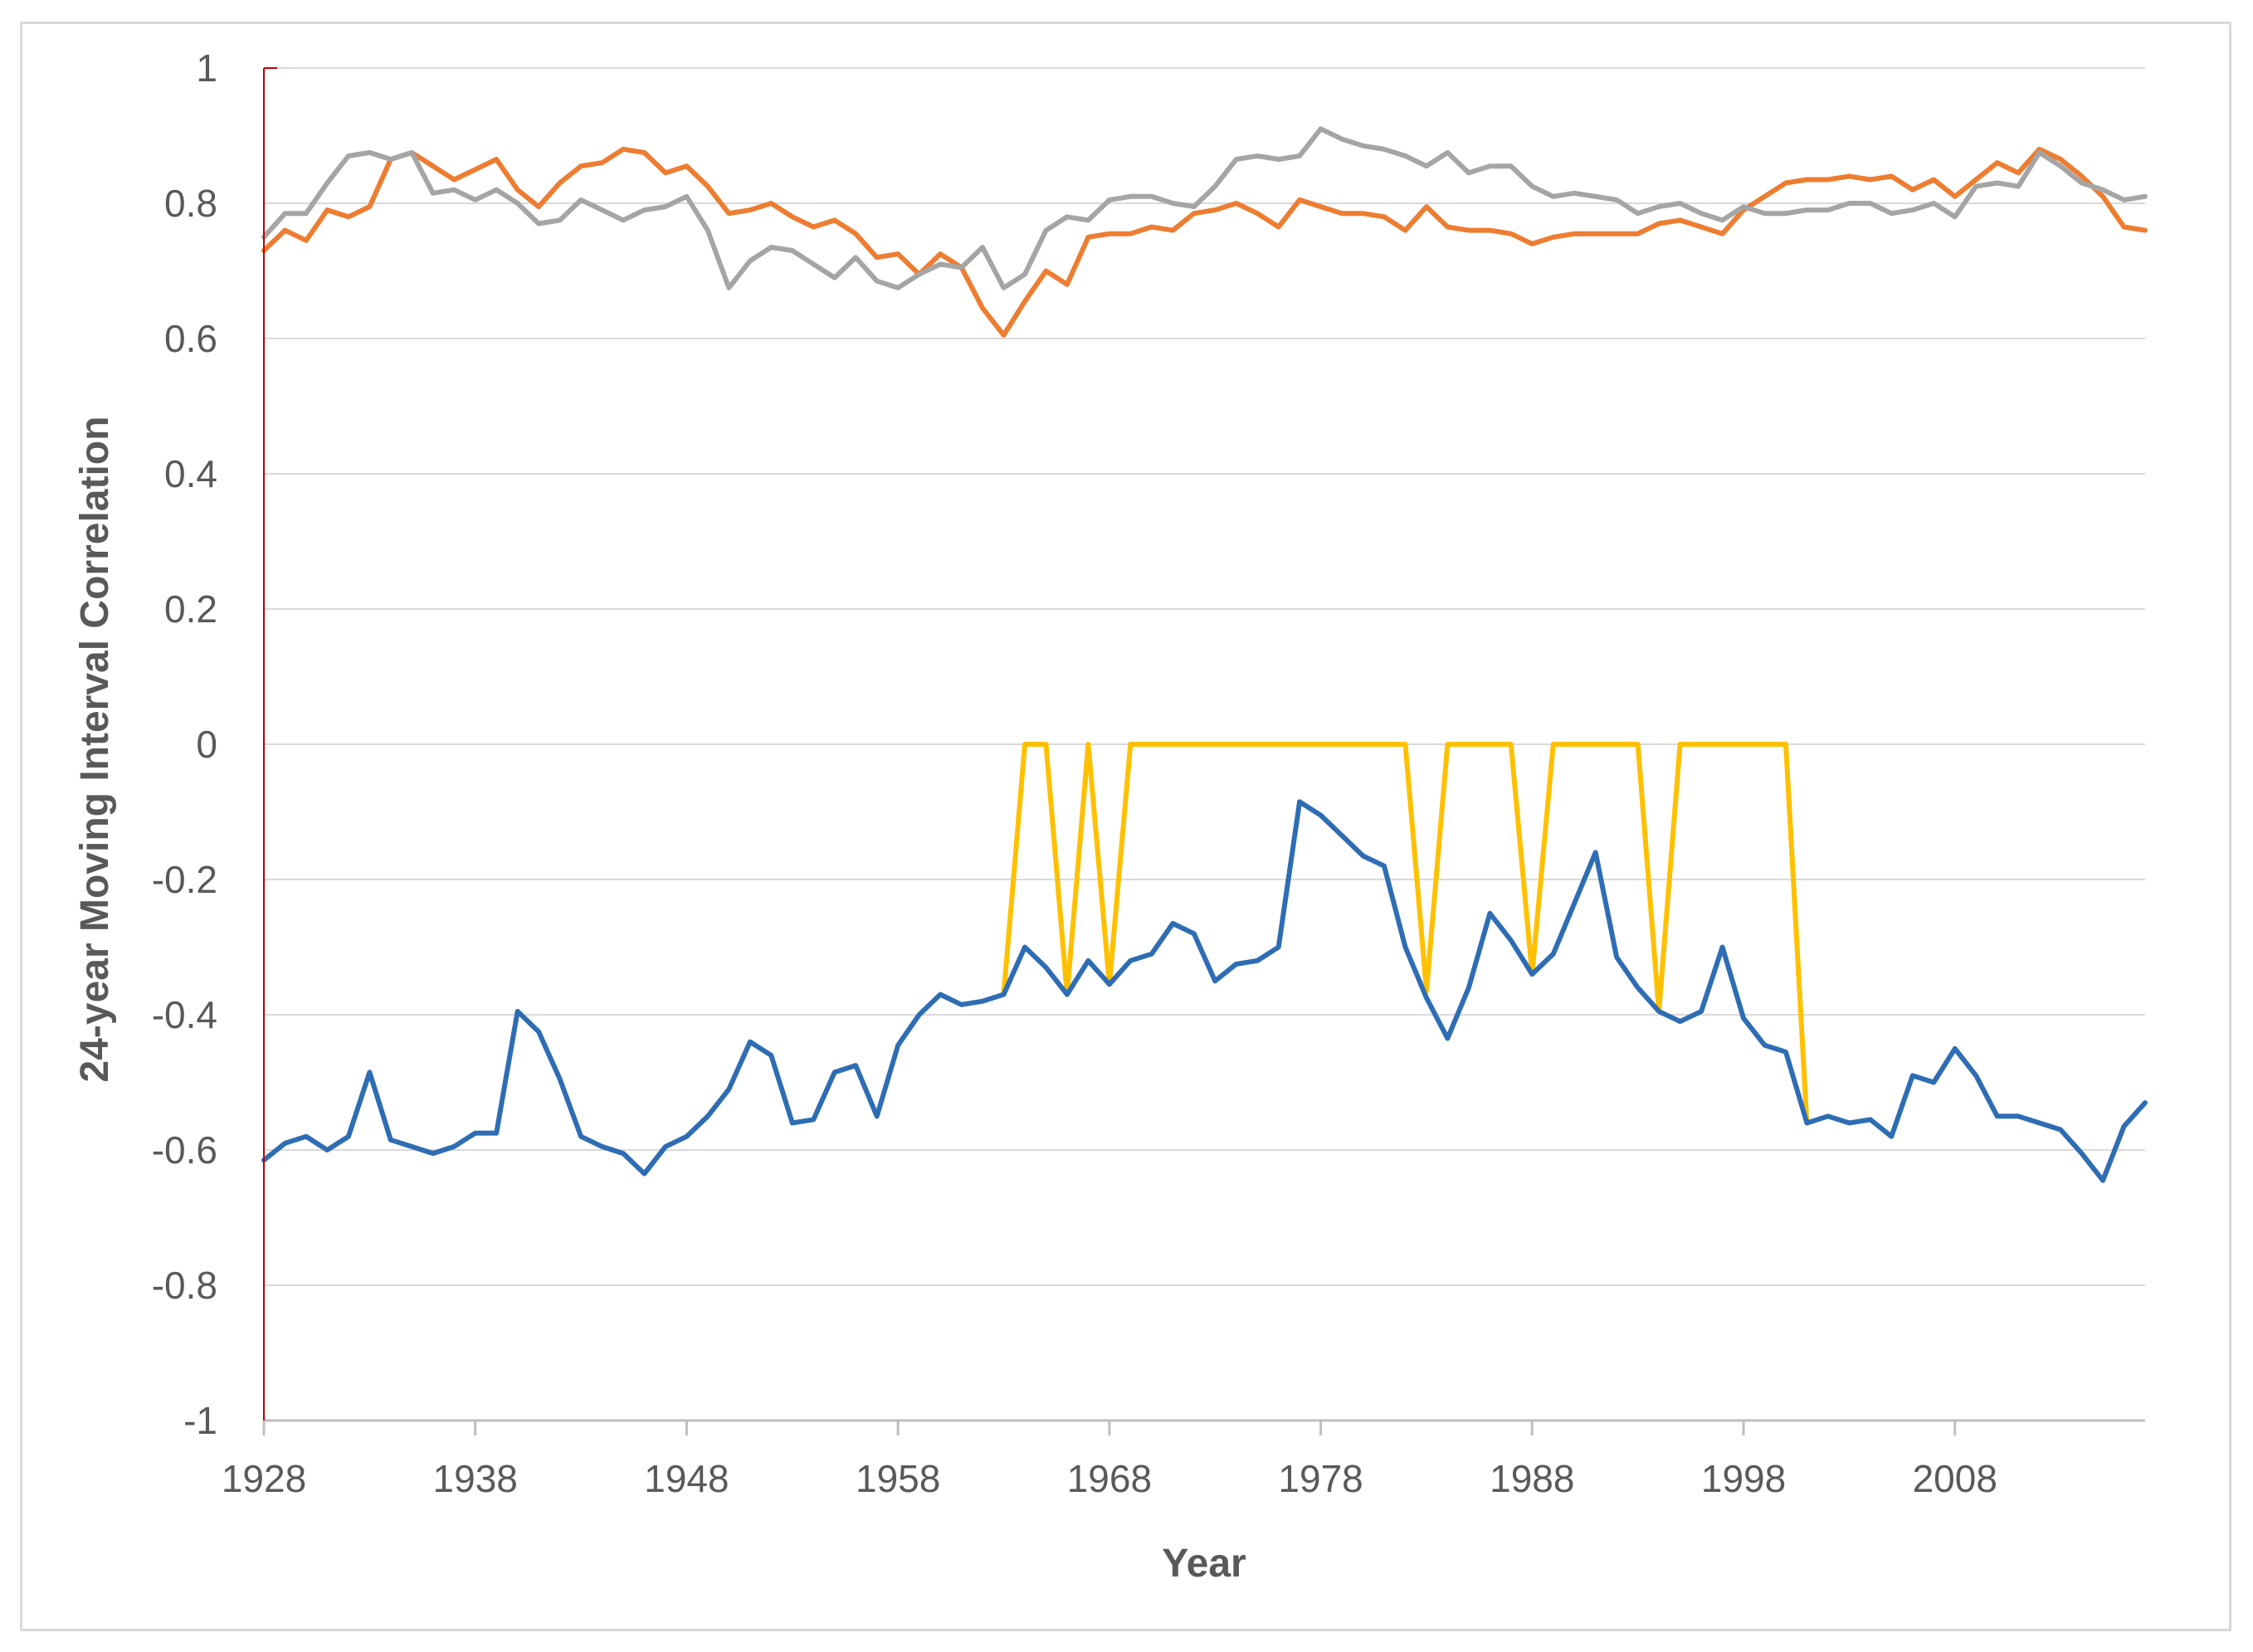 Image resolution: width=2253 pixels, height=1652 pixels. I want to click on x-tick-label: 1928, so click(264, 1479).